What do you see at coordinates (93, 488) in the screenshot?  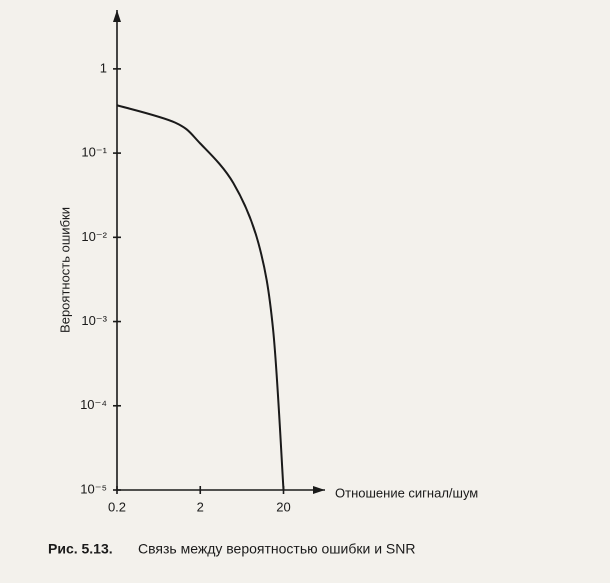 I see `y-tick-label: 10⁻⁵` at bounding box center [93, 488].